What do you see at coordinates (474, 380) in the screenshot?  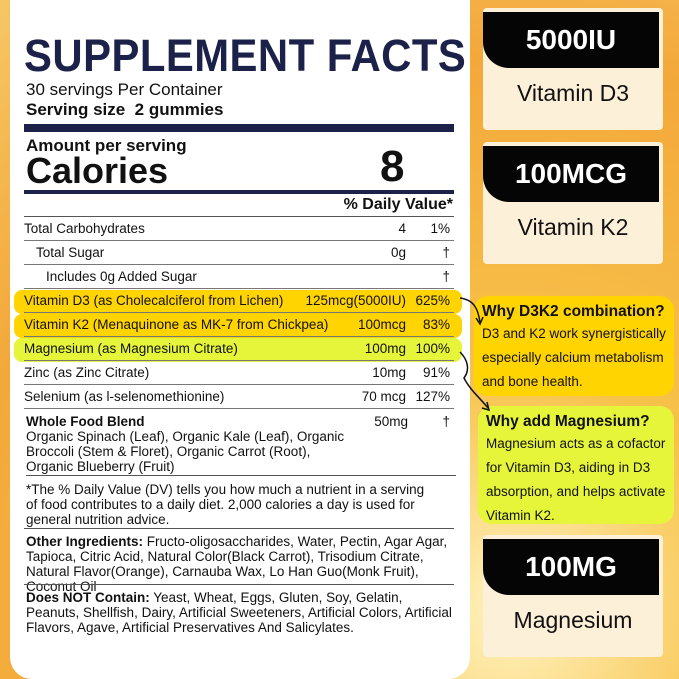 I see `arrow-magnesium-icon` at bounding box center [474, 380].